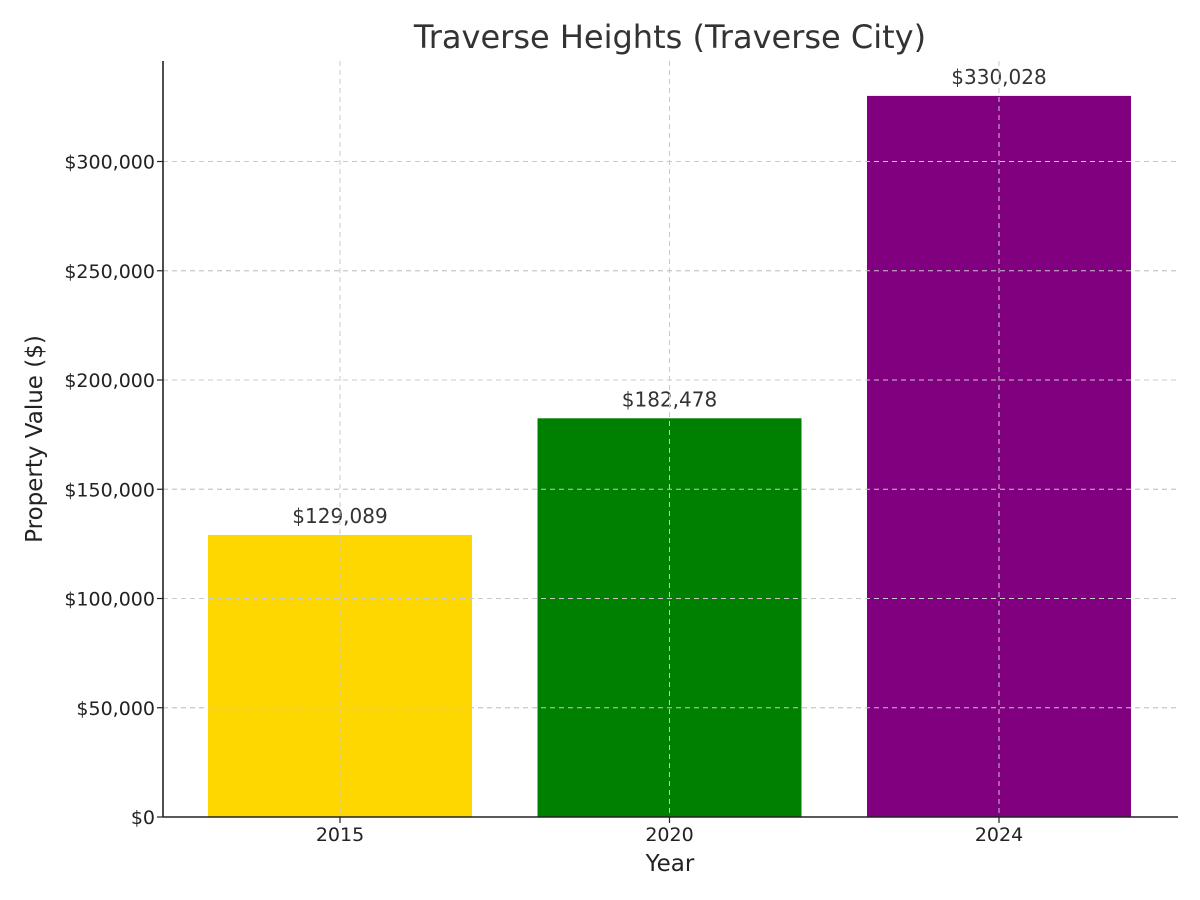  What do you see at coordinates (999, 835) in the screenshot?
I see `x-tick-label: 2024` at bounding box center [999, 835].